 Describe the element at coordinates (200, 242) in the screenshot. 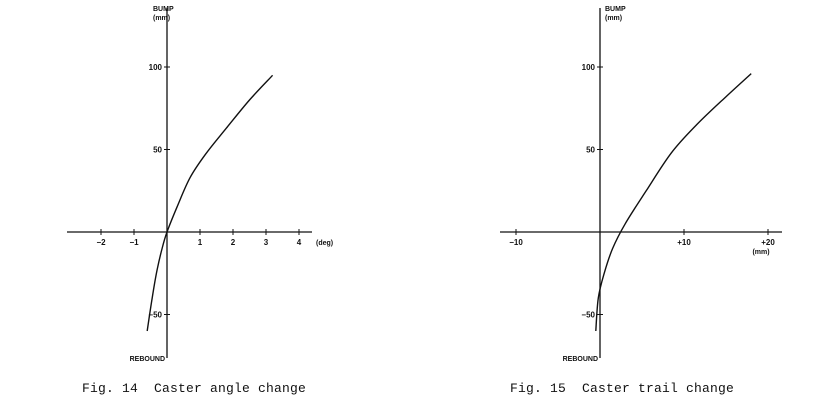

I see `x-tick-label: 1` at that location.